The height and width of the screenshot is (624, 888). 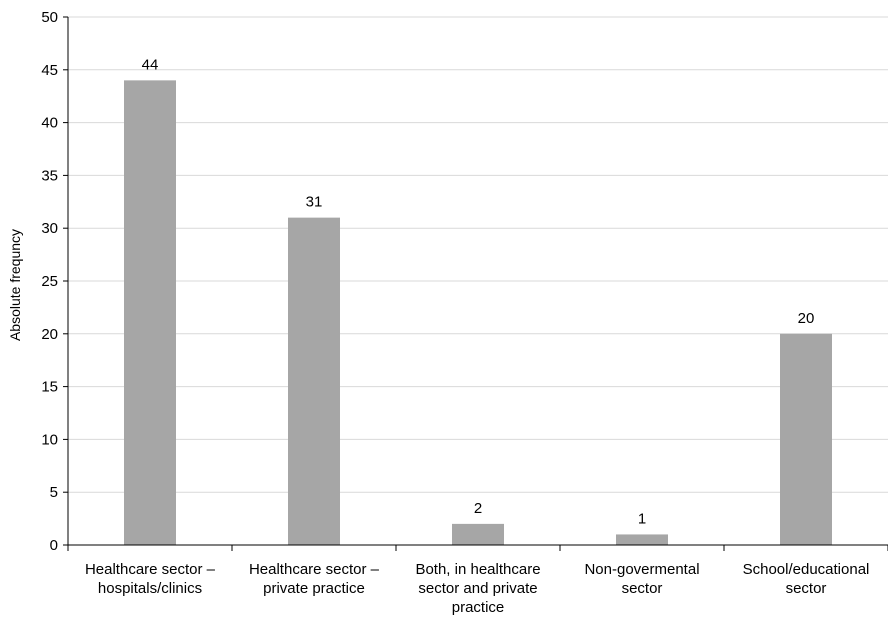 What do you see at coordinates (642, 518) in the screenshot?
I see `data-label: 1` at bounding box center [642, 518].